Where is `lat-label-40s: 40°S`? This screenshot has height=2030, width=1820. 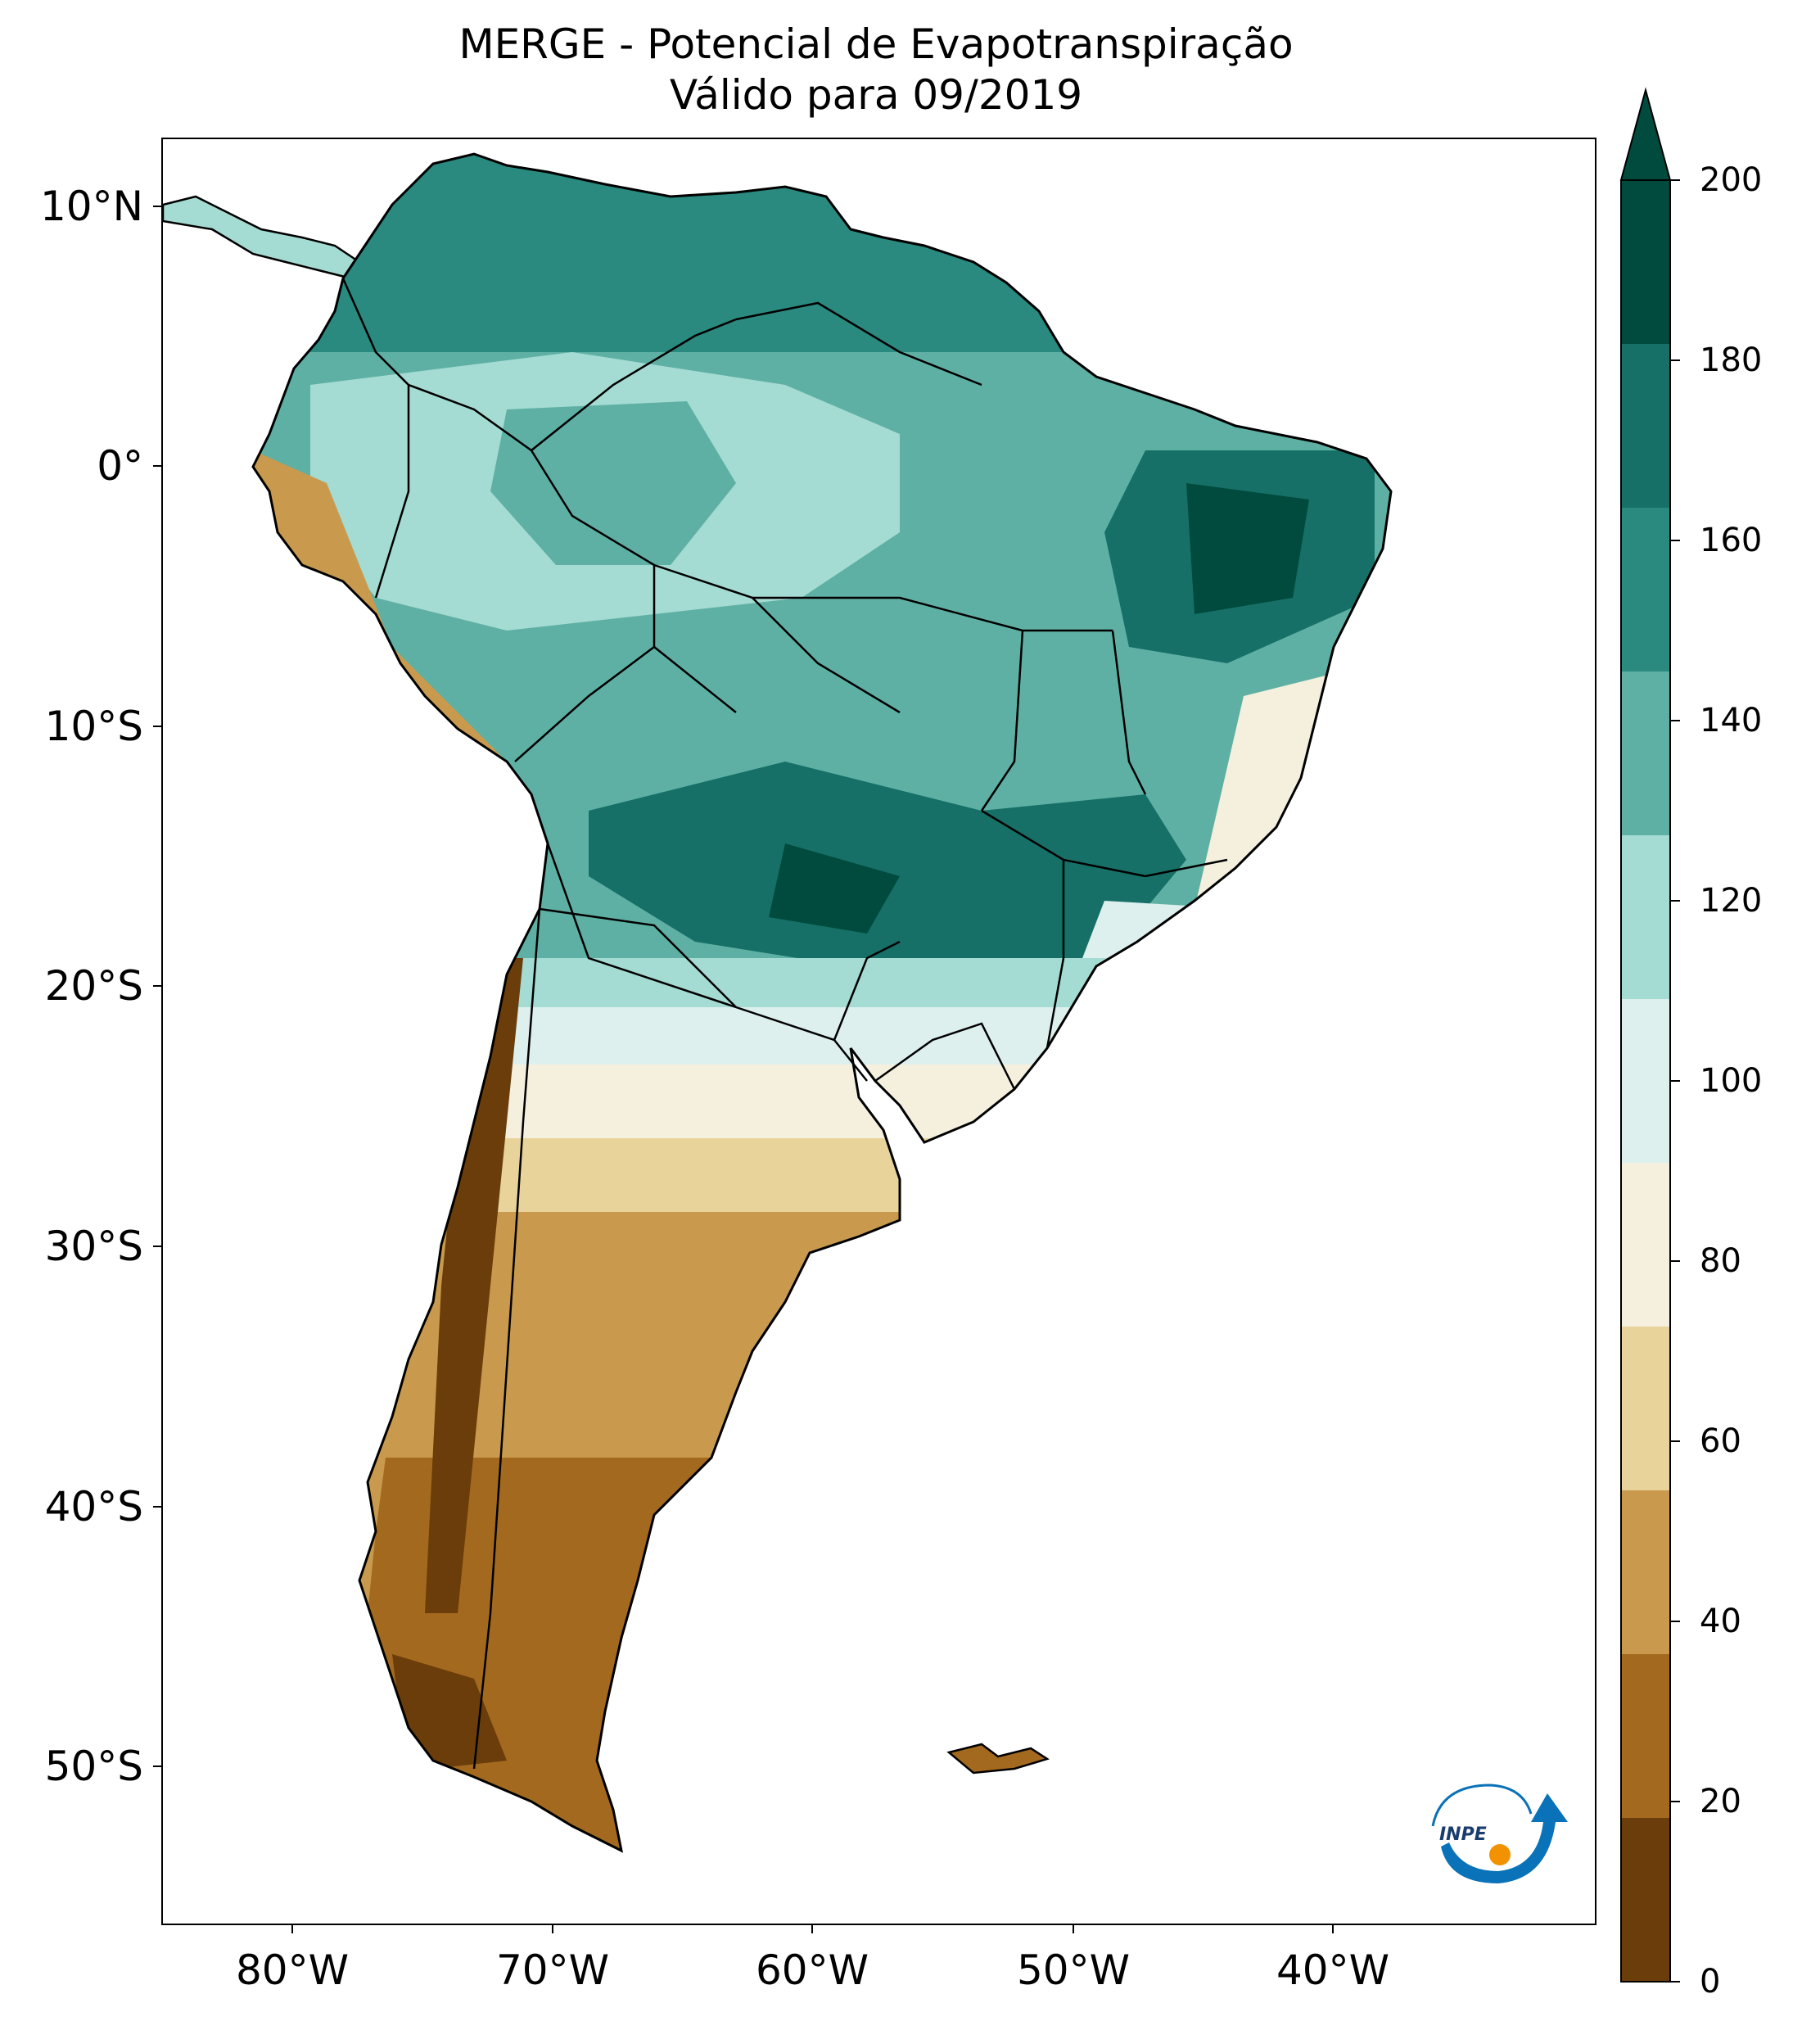 lat-label-40s: 40°S is located at coordinates (93, 1506).